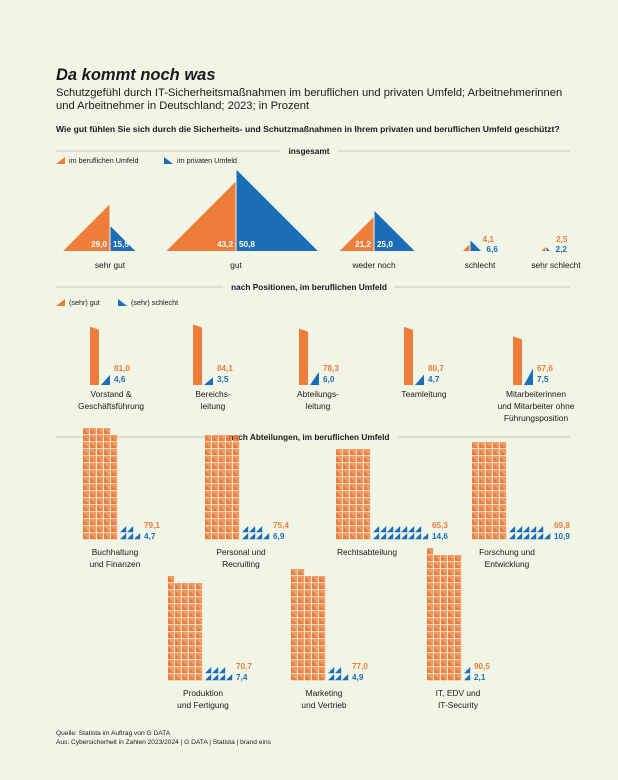 The width and height of the screenshot is (618, 780). Describe the element at coordinates (434, 379) in the screenshot. I see `label-position-schlecht-3: 4,7` at that location.